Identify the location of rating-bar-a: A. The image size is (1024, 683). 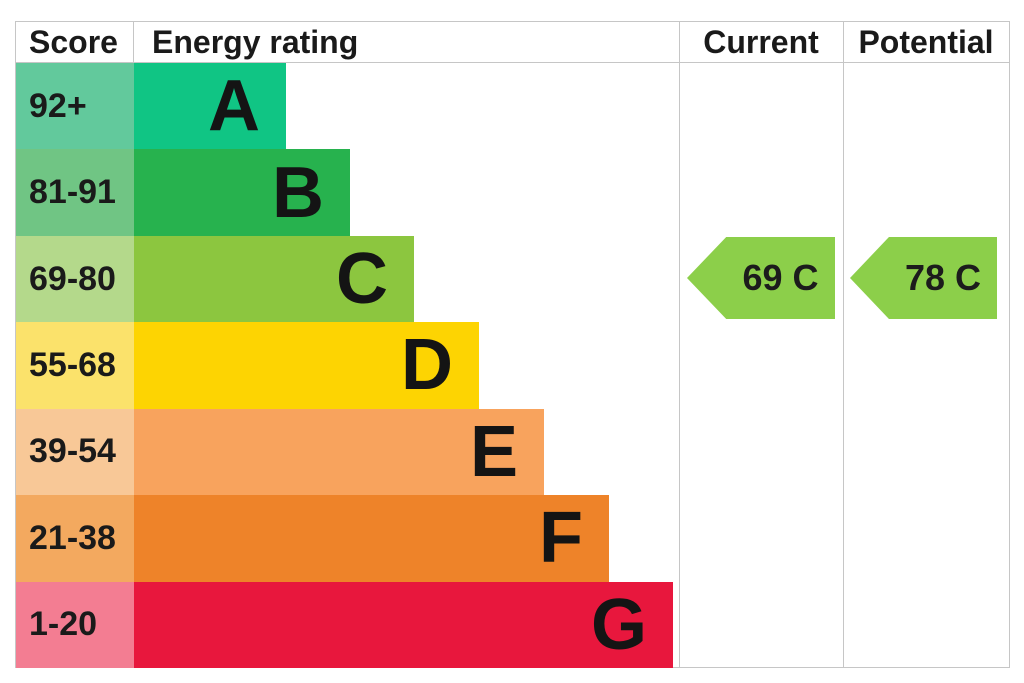
(210, 106).